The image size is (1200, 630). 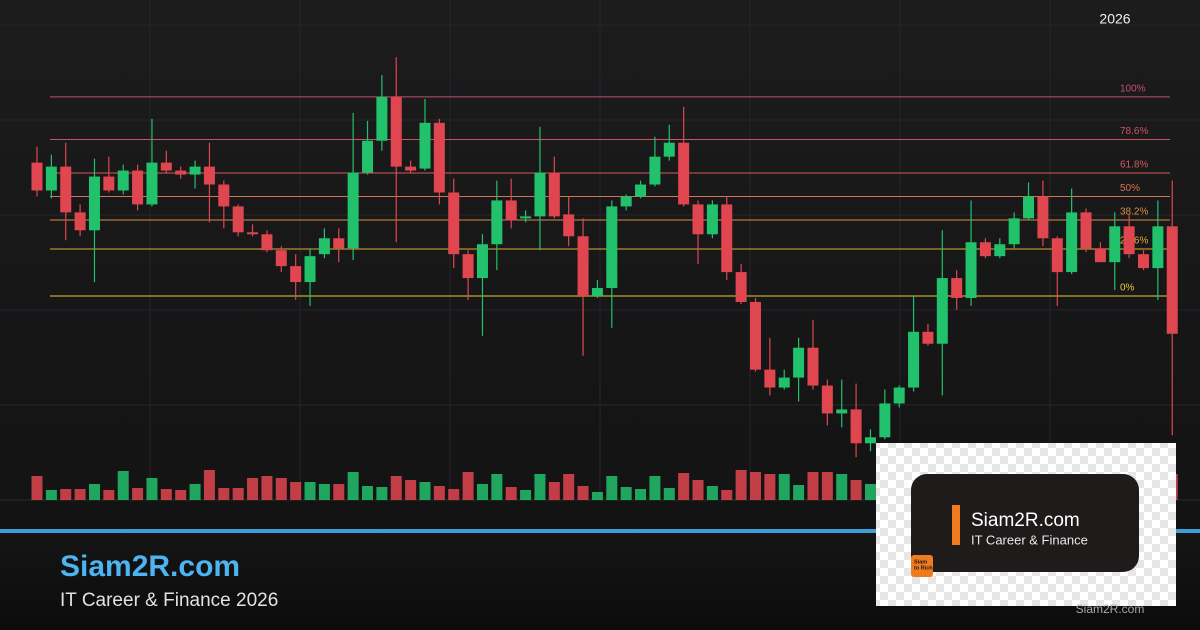 I want to click on logo-badge, so click(x=922, y=566).